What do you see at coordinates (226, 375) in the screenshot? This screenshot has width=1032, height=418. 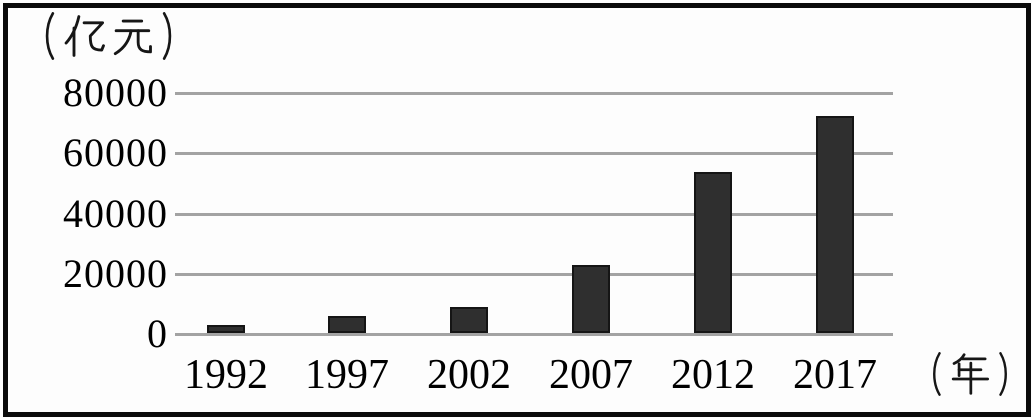 I see `x-tick-label-1992: 1992` at bounding box center [226, 375].